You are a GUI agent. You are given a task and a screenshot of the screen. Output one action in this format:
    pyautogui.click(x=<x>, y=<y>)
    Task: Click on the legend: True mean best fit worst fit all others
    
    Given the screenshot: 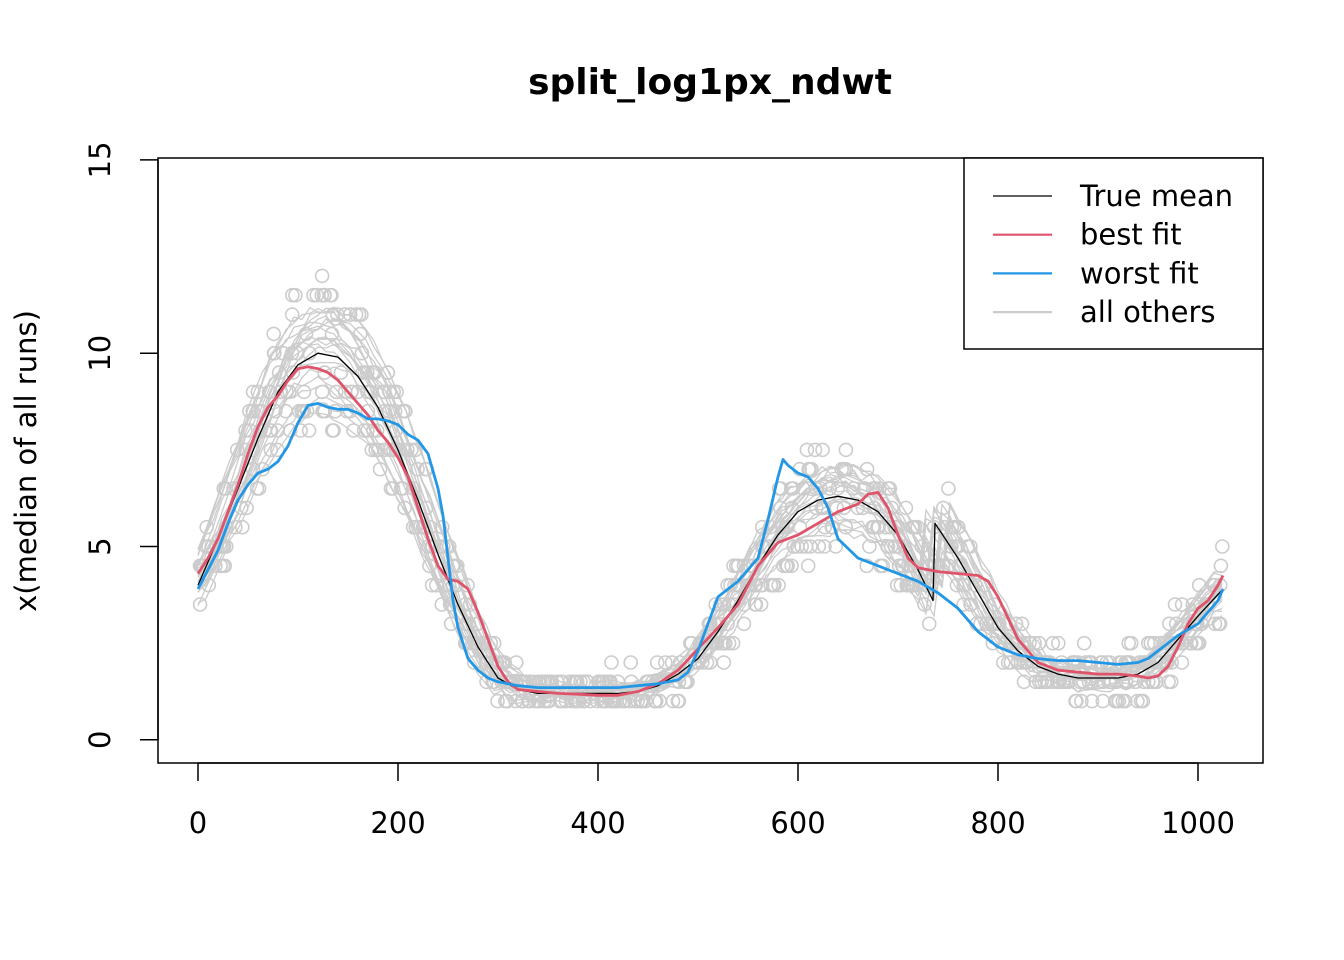 What is the action you would take?
    pyautogui.click(x=1113, y=253)
    